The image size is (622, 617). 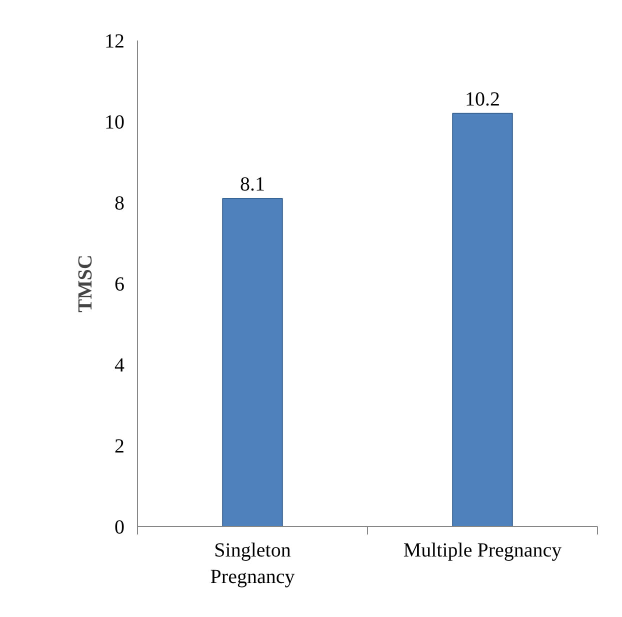 What do you see at coordinates (119, 447) in the screenshot?
I see `y-tick-label: 2` at bounding box center [119, 447].